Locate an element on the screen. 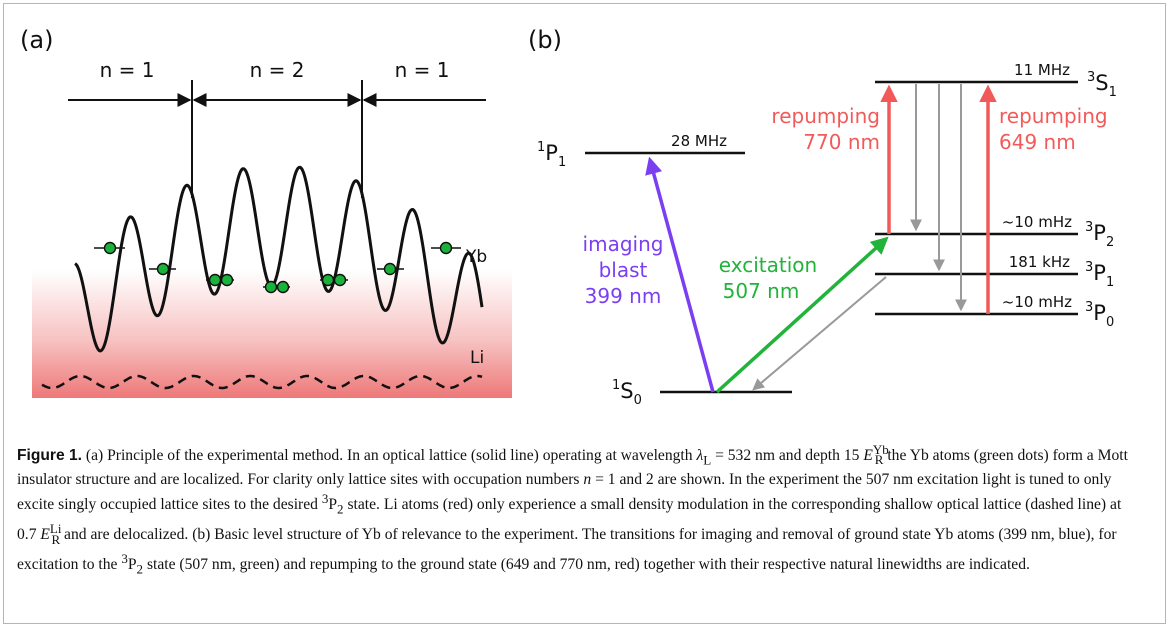  svg-text: excitation is located at coordinates (768, 265).